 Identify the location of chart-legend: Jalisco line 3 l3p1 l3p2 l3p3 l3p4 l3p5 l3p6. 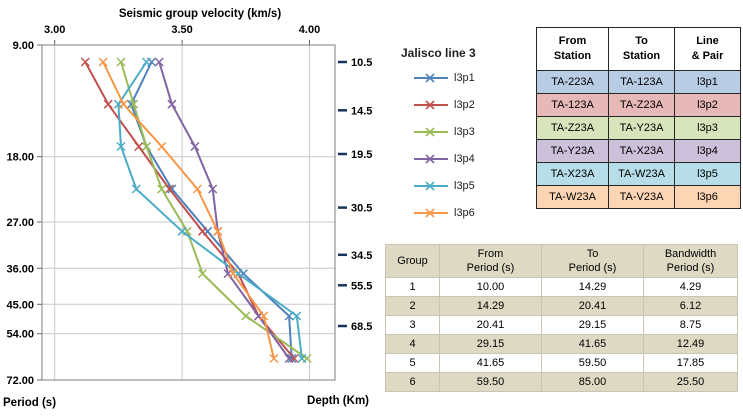
(465, 140).